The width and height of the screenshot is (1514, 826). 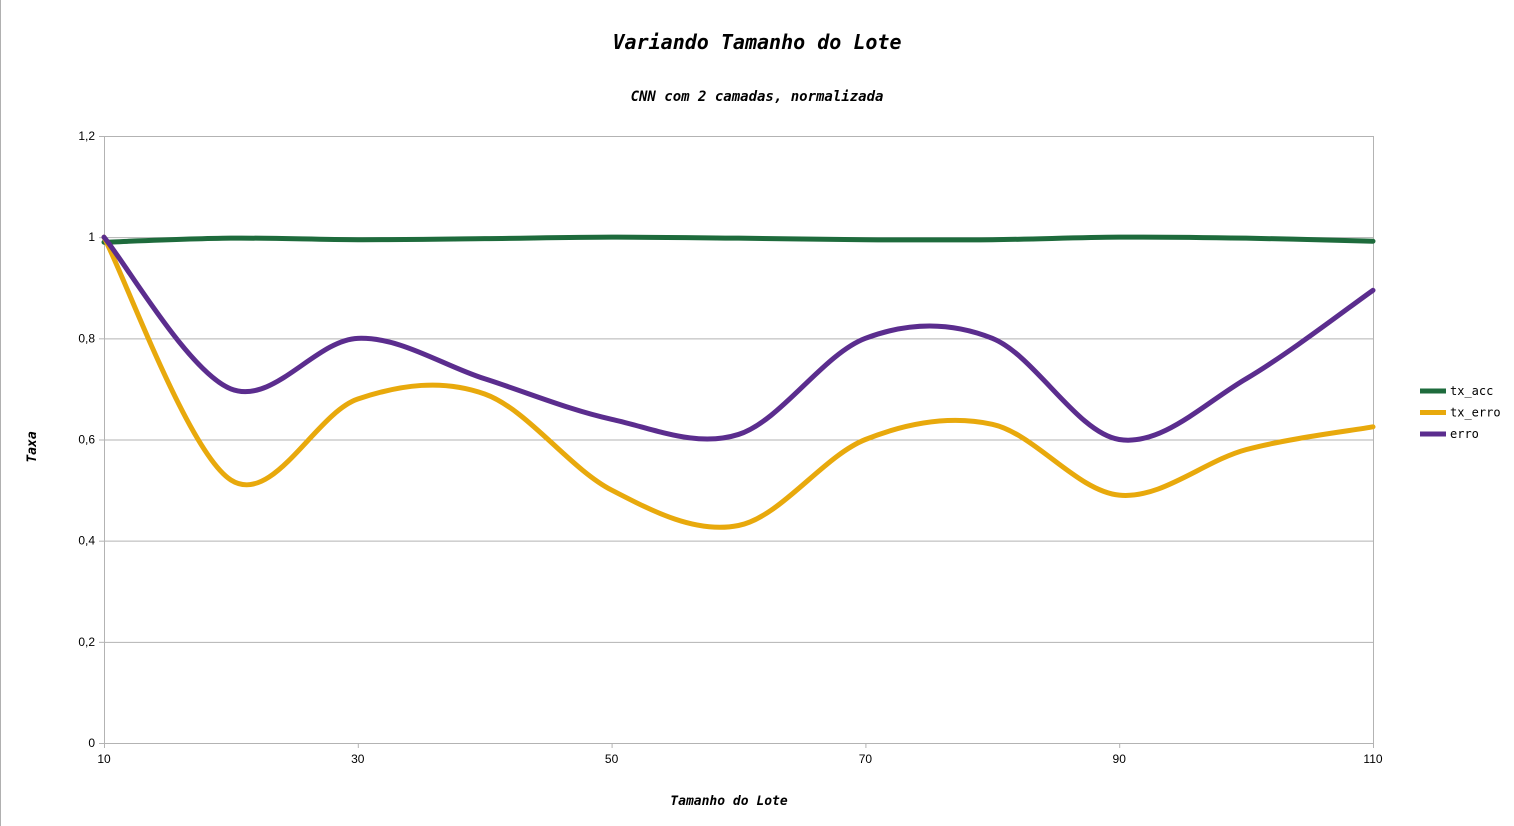 What do you see at coordinates (1464, 434) in the screenshot?
I see `legend-label-erro: erro` at bounding box center [1464, 434].